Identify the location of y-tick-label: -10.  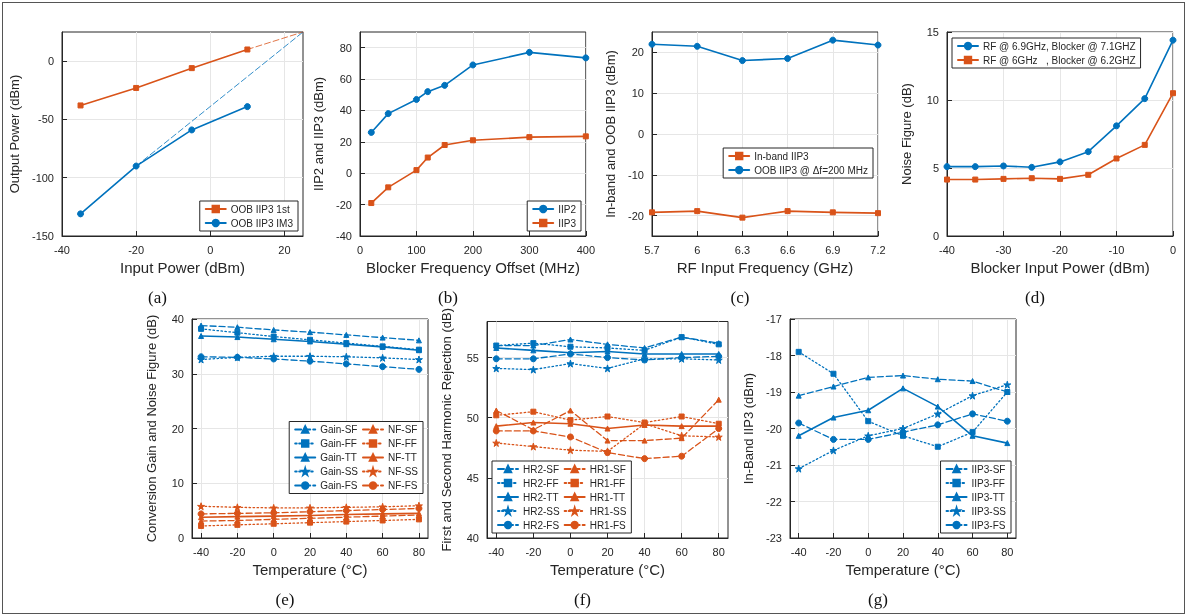
(636, 174).